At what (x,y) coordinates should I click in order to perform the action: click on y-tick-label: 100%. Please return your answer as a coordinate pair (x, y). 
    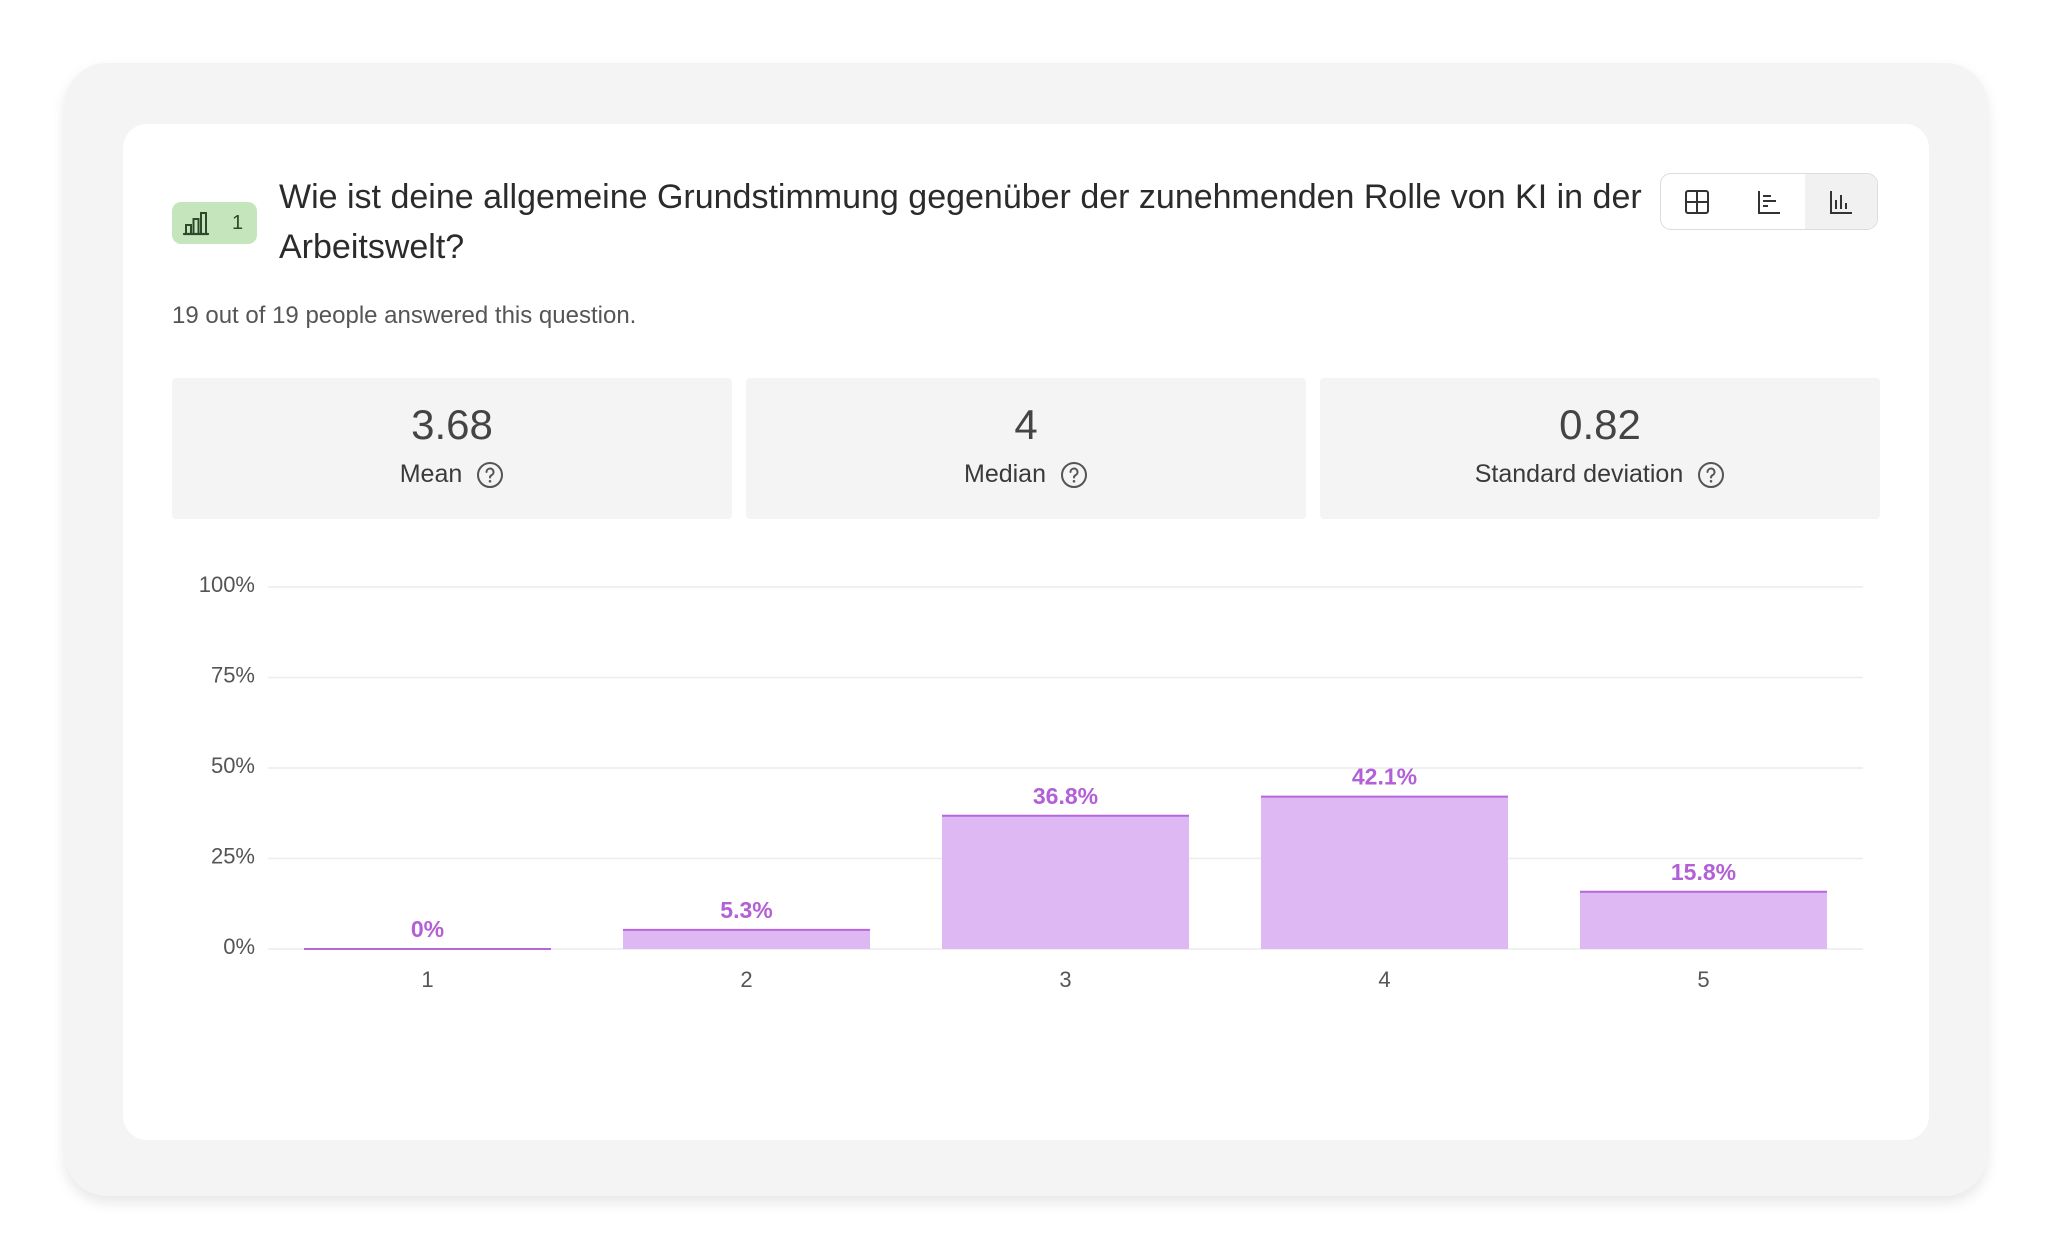
    Looking at the image, I should click on (227, 584).